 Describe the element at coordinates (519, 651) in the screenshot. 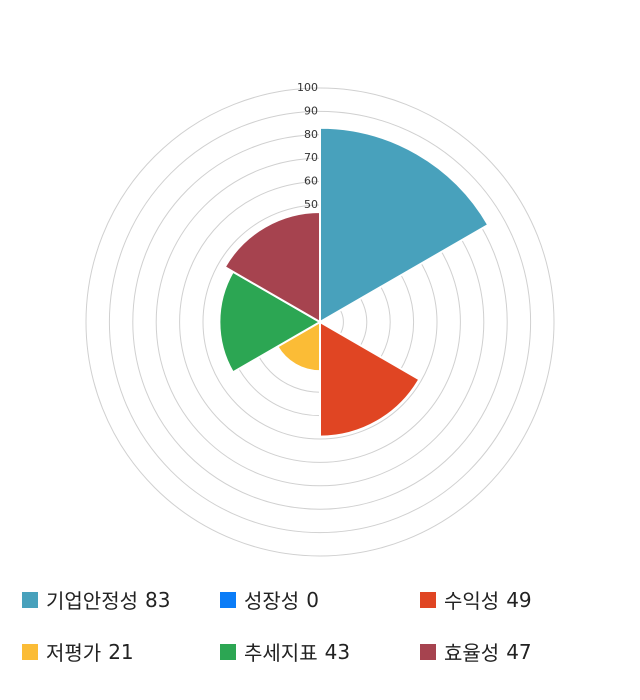

I see `legend-value: 47` at that location.